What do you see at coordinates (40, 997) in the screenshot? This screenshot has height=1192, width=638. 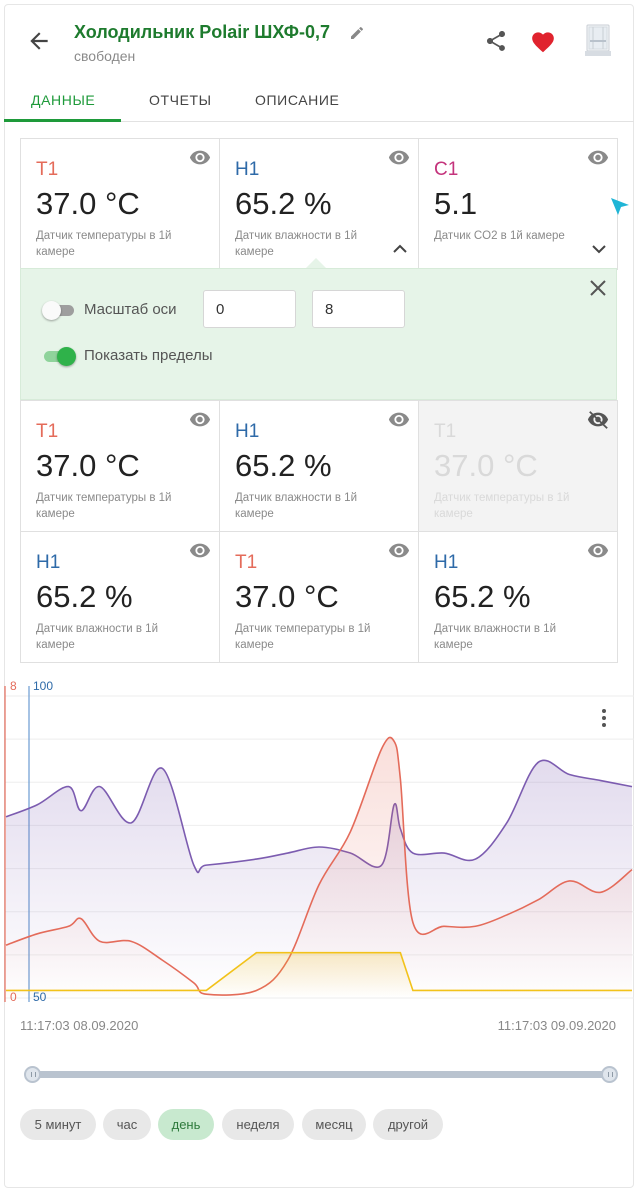 I see `right-axis-min: 50` at bounding box center [40, 997].